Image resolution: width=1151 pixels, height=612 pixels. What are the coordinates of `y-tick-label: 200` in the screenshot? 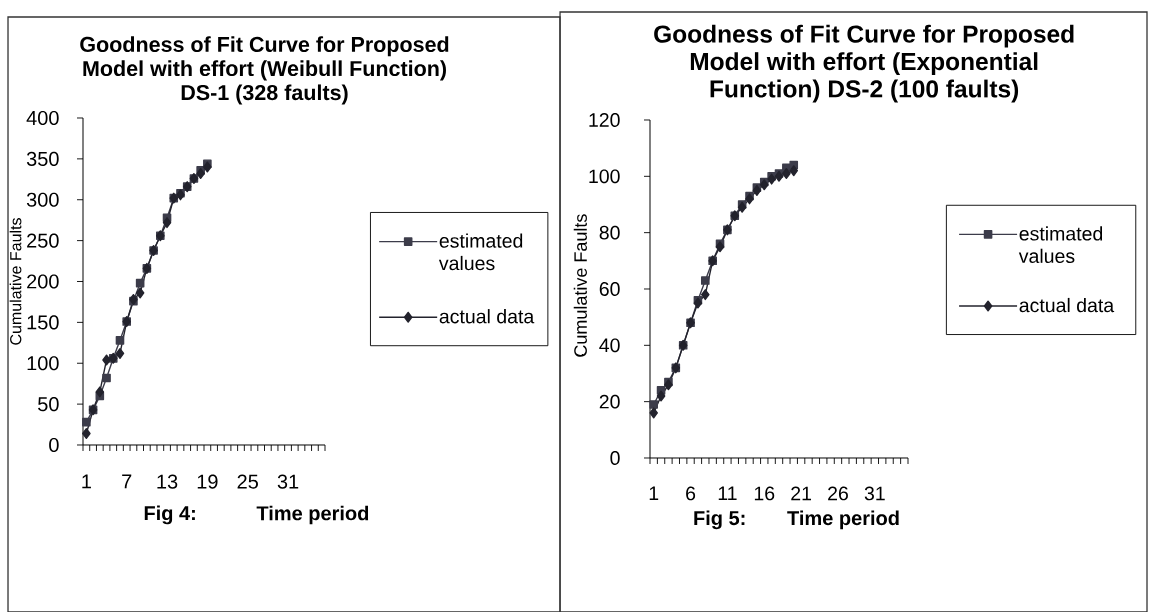 It's located at (43, 281).